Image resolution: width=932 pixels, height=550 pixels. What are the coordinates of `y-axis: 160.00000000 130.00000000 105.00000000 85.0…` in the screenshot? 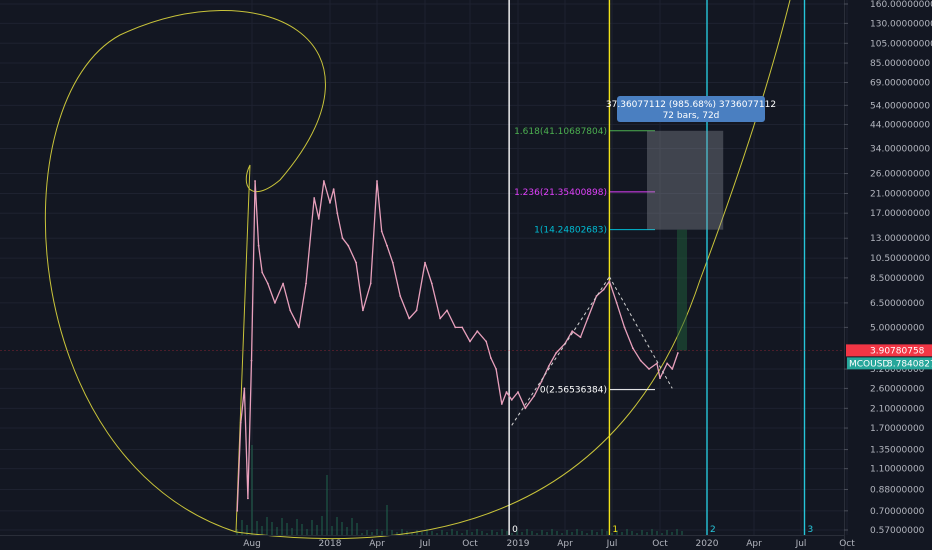 It's located at (888, 275).